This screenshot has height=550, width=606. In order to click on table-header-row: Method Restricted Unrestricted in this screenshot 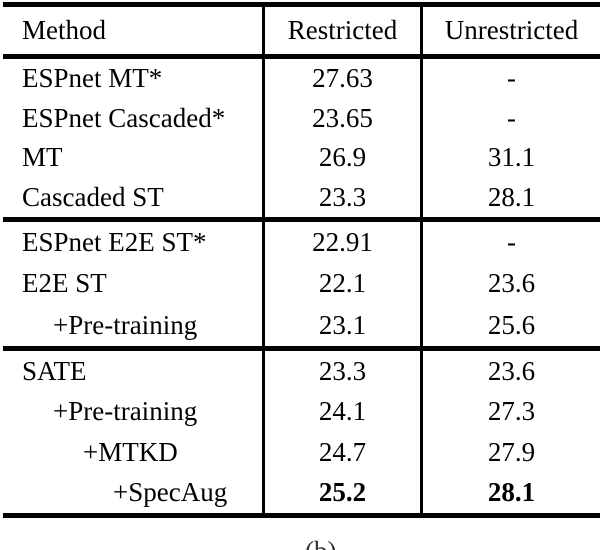, I will do `click(301, 30)`.